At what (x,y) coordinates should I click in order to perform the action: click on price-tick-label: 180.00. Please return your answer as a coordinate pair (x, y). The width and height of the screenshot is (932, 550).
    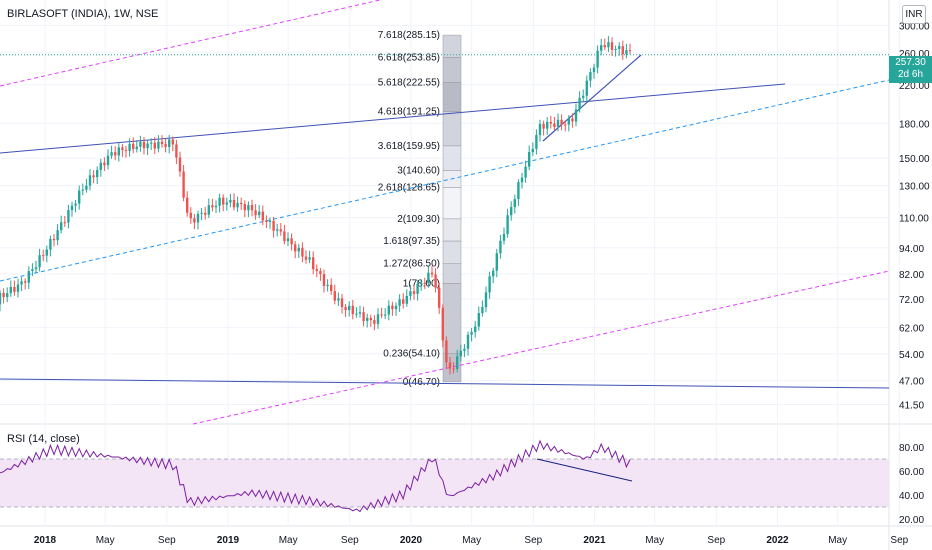
    Looking at the image, I should click on (914, 124).